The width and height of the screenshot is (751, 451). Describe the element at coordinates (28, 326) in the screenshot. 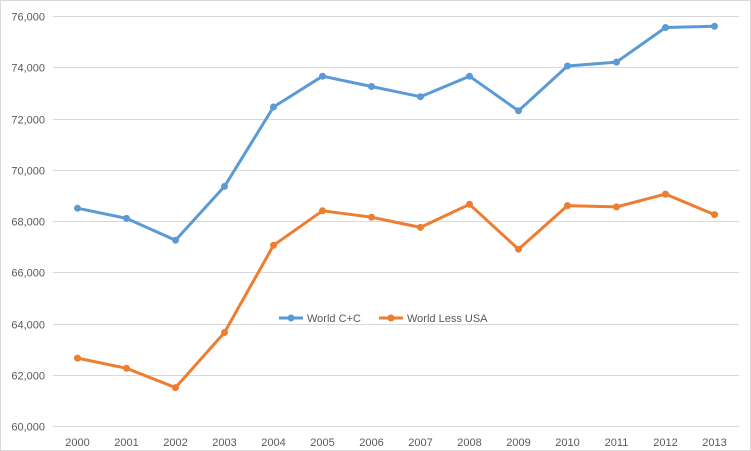

I see `y-tick-label: 64,000` at that location.